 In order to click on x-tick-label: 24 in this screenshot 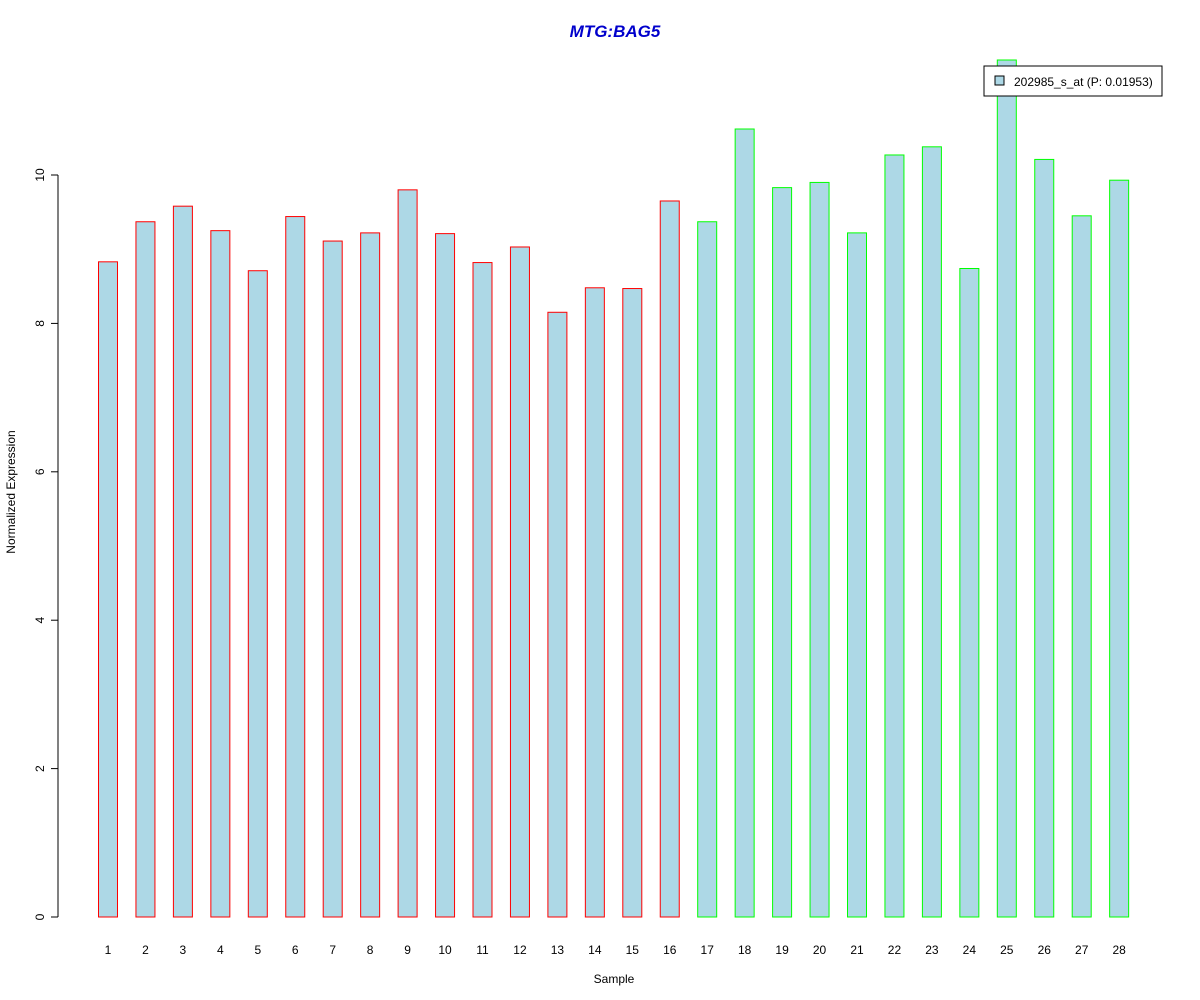, I will do `click(970, 950)`.